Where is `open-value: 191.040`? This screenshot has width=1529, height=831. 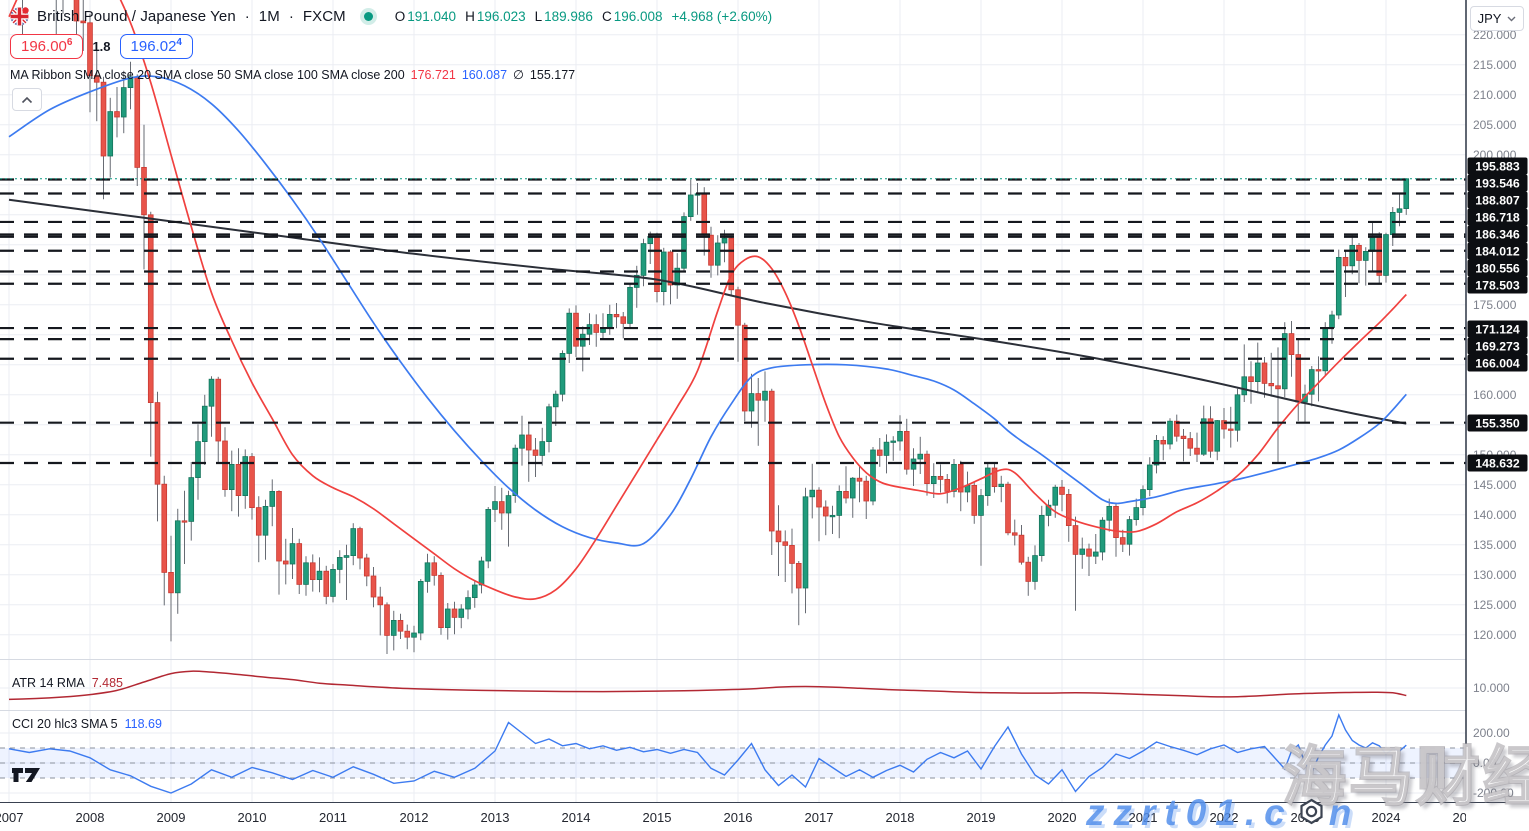 open-value: 191.040 is located at coordinates (432, 16).